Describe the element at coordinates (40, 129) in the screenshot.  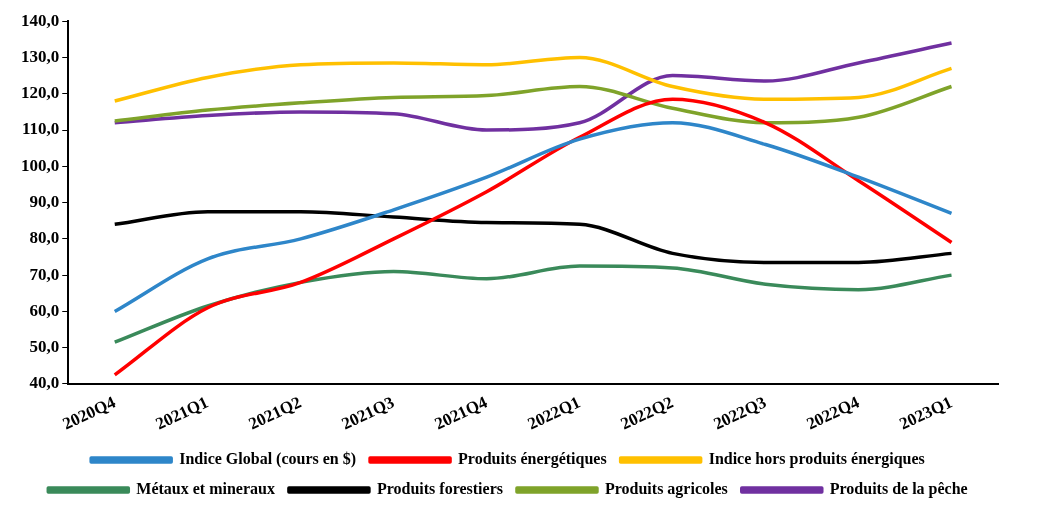
I see `y-tick-label: 110,0` at that location.